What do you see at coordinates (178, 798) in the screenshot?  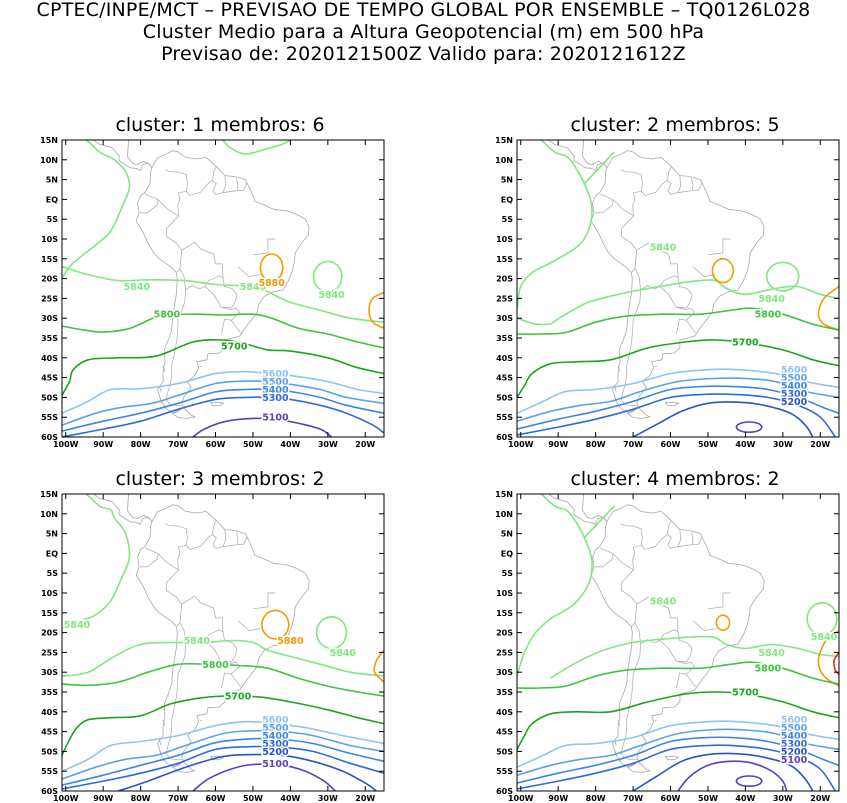 I see `lon-tick-label: 70W` at bounding box center [178, 798].